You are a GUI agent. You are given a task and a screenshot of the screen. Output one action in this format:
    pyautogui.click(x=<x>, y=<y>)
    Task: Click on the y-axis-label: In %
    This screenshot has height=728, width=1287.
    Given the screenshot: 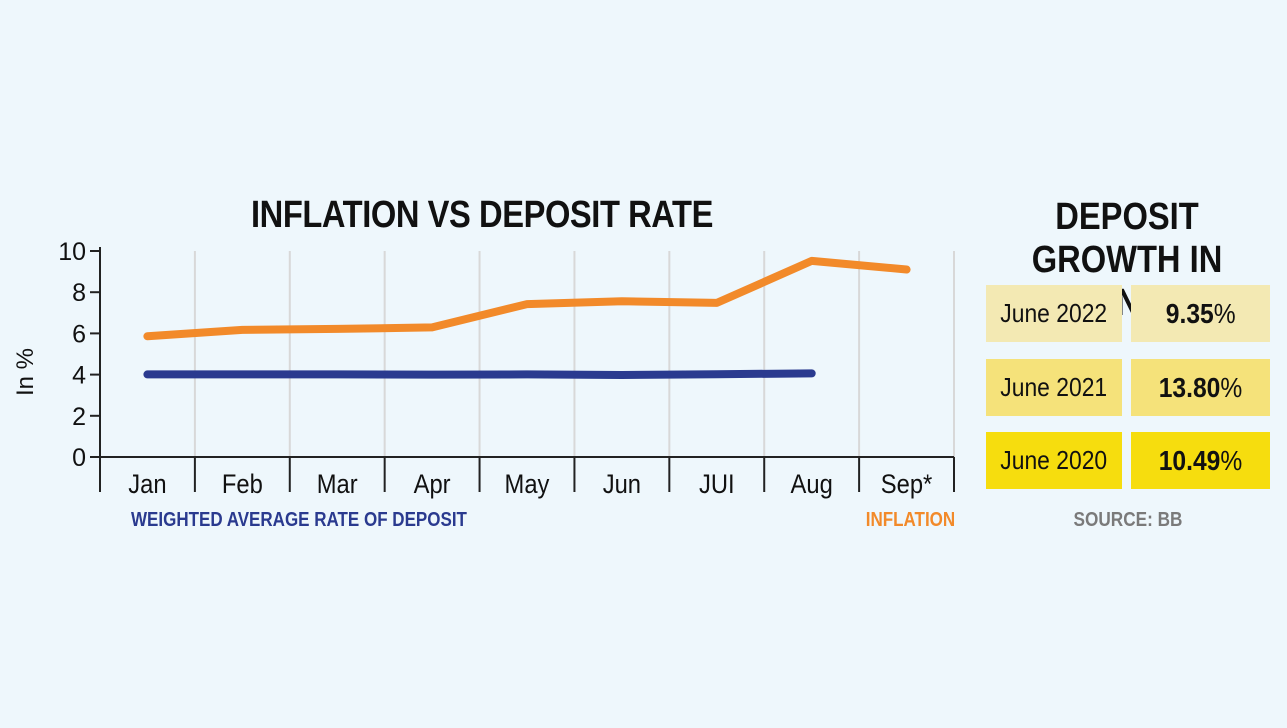 What is the action you would take?
    pyautogui.click(x=25, y=372)
    